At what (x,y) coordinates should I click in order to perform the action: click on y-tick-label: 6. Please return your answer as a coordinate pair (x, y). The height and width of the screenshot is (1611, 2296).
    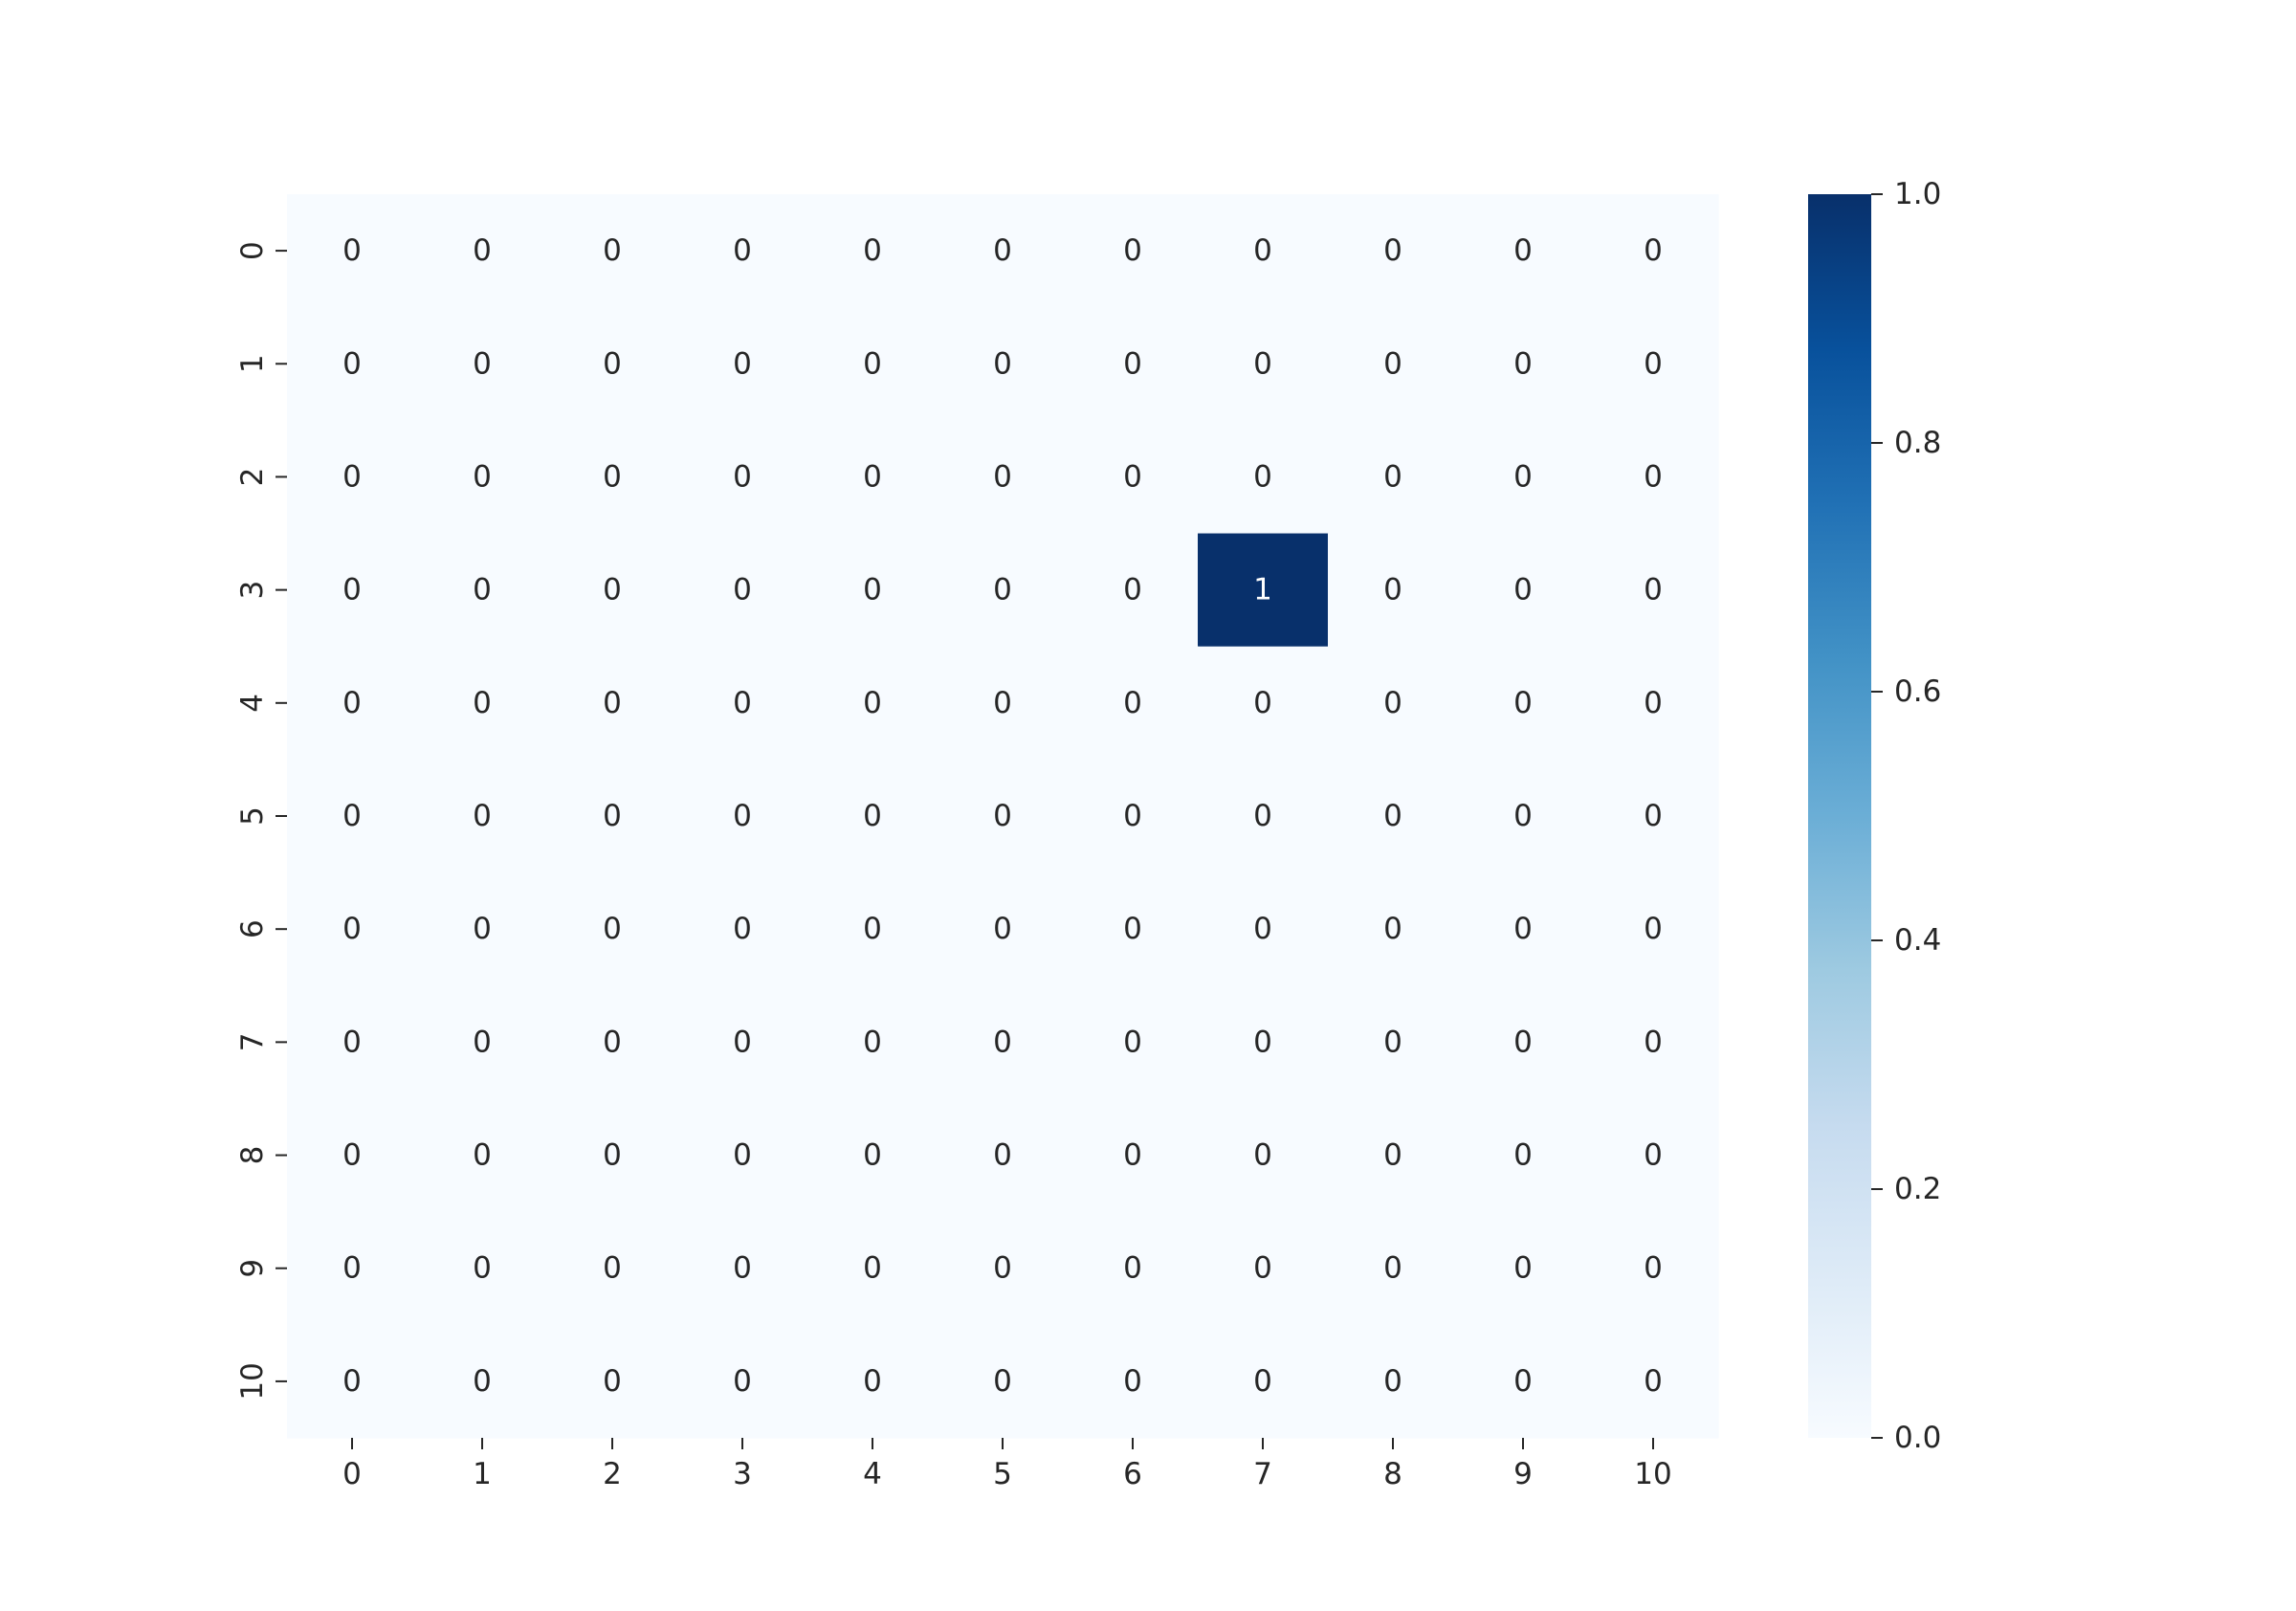
    Looking at the image, I should click on (252, 928).